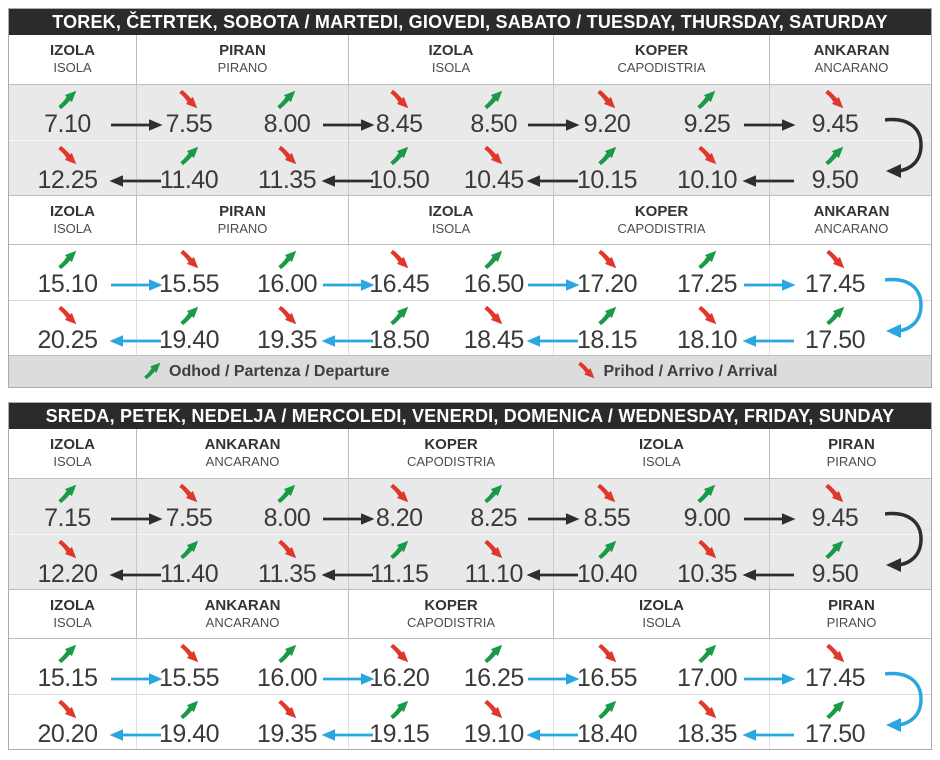  What do you see at coordinates (835, 272) in the screenshot?
I see `time-cell: 17.45` at bounding box center [835, 272].